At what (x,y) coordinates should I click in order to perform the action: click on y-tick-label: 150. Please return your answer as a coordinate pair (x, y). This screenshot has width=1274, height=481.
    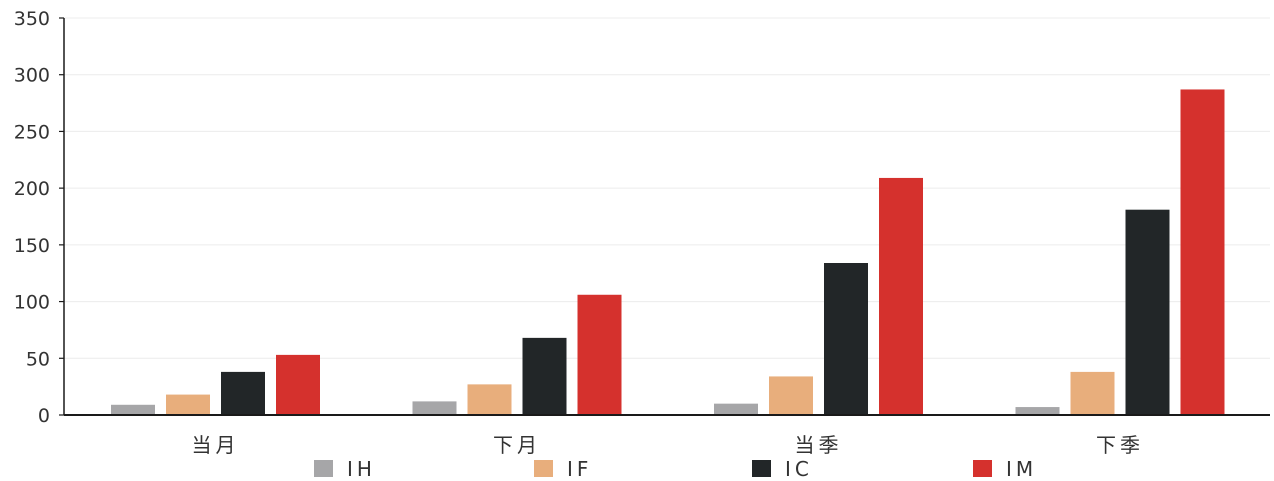
    Looking at the image, I should click on (32, 246).